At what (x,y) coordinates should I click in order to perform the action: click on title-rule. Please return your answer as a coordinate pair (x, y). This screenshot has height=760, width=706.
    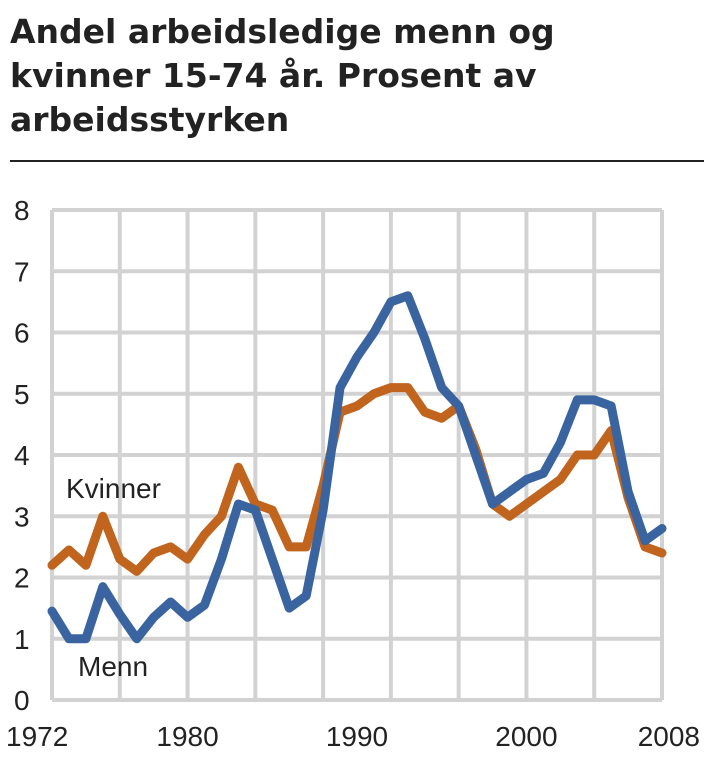
    Looking at the image, I should click on (357, 161).